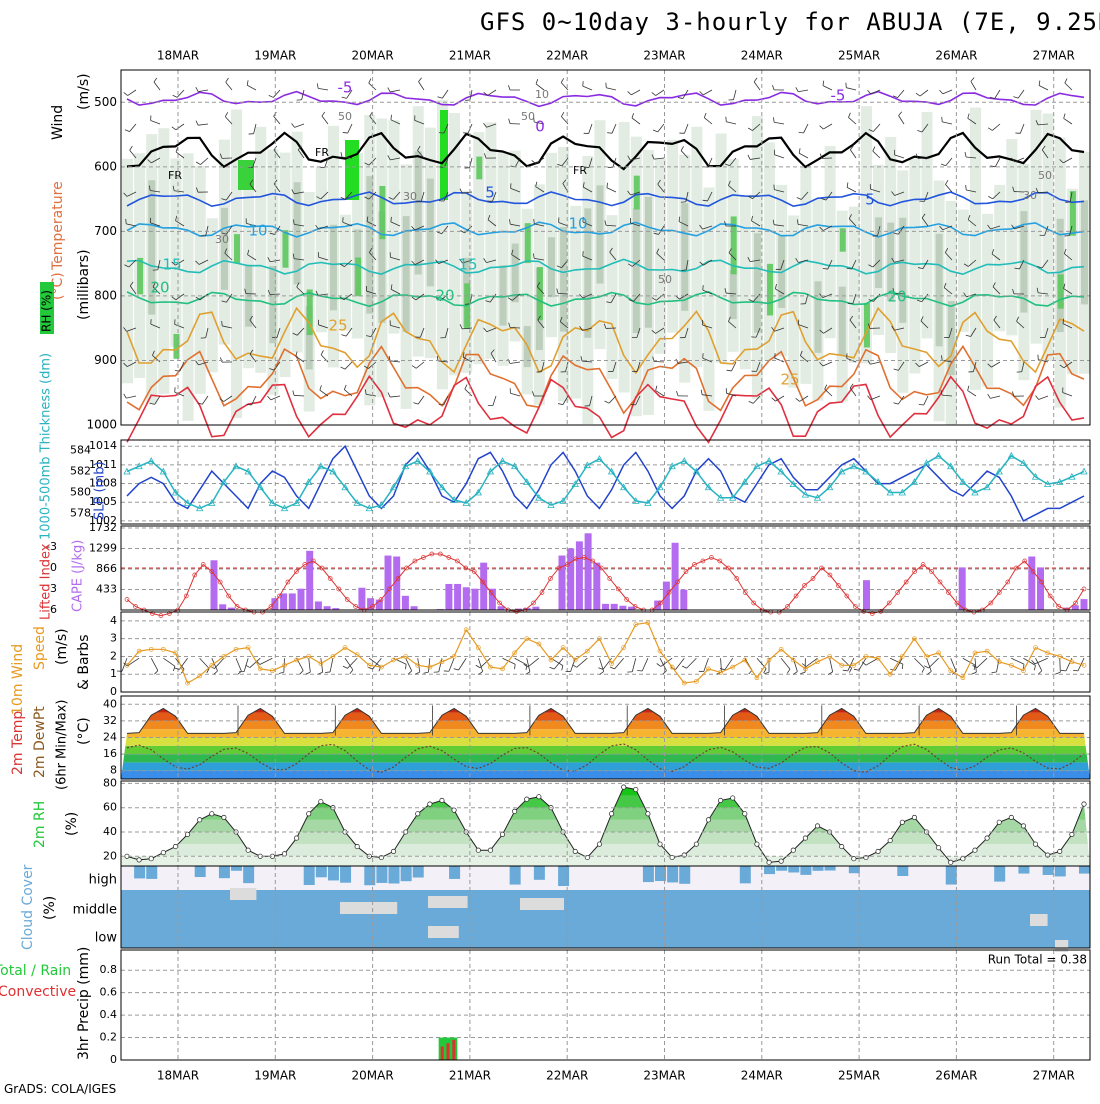  Describe the element at coordinates (80, 492) in the screenshot. I see `thickness-tick-580: 580` at that location.